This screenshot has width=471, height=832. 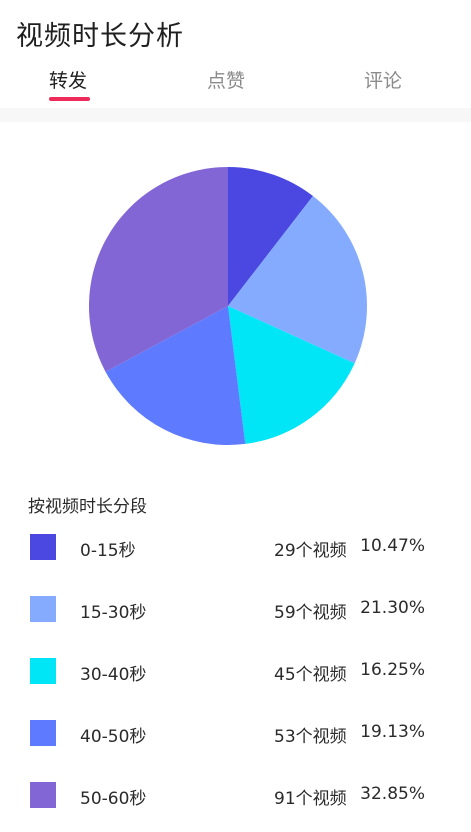 I want to click on tab-like: 点赞, so click(x=226, y=81).